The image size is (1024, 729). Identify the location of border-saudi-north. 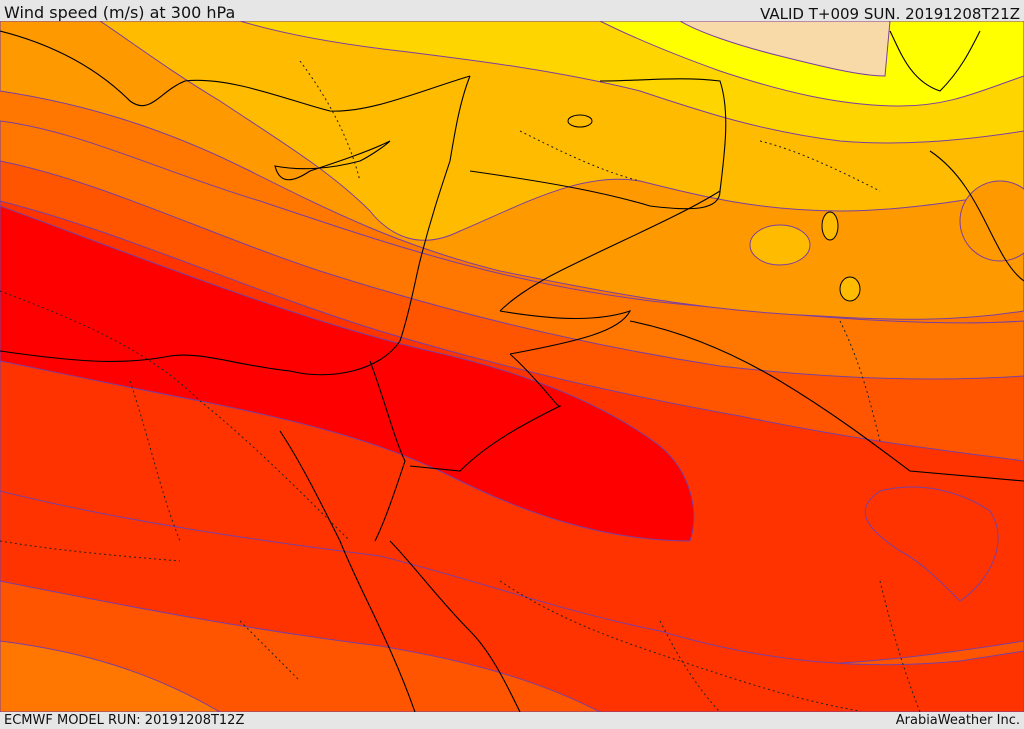
(485, 412).